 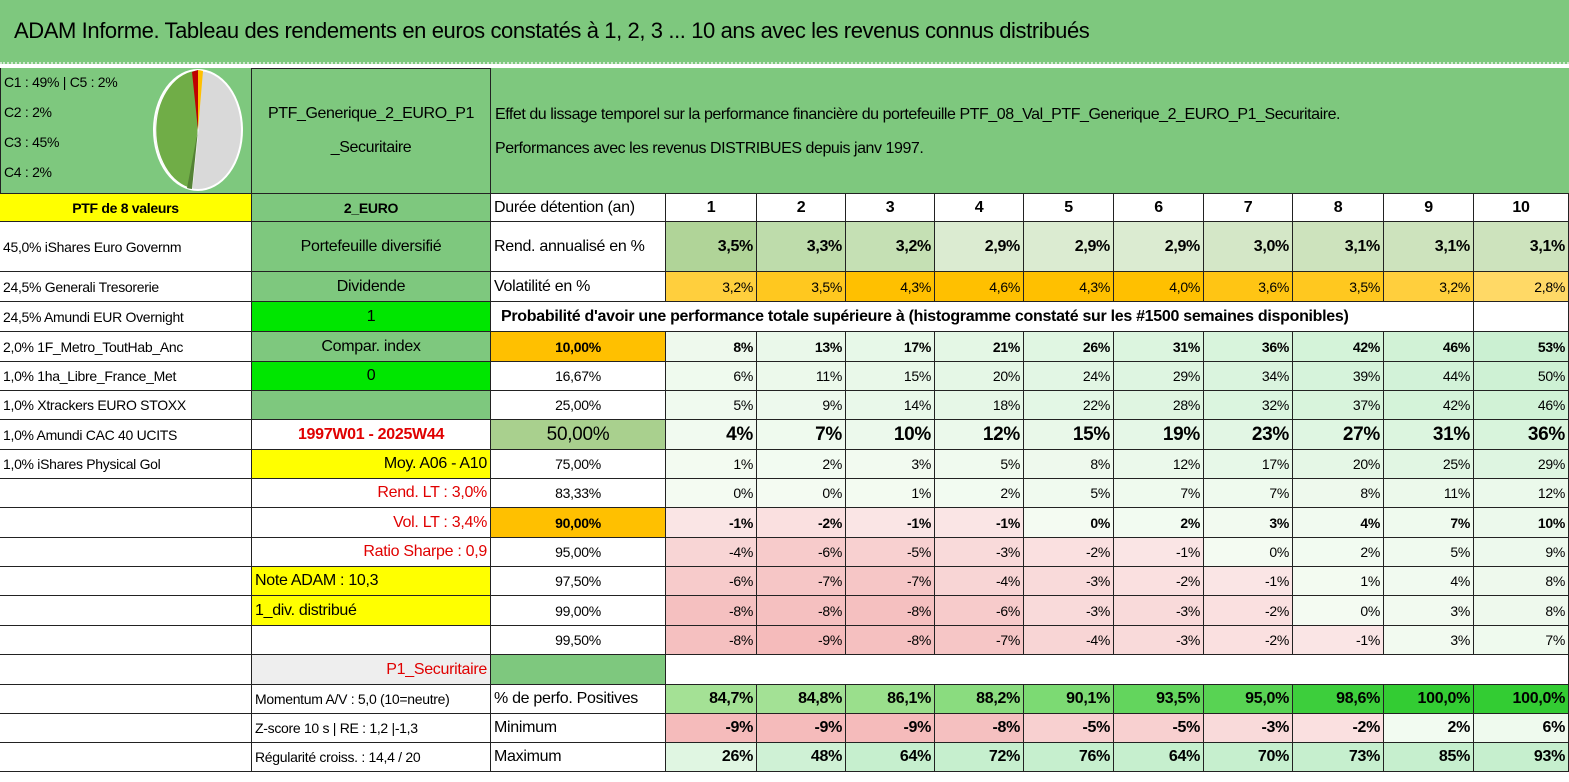 What do you see at coordinates (1338, 435) in the screenshot?
I see `value-cell: 27%` at bounding box center [1338, 435].